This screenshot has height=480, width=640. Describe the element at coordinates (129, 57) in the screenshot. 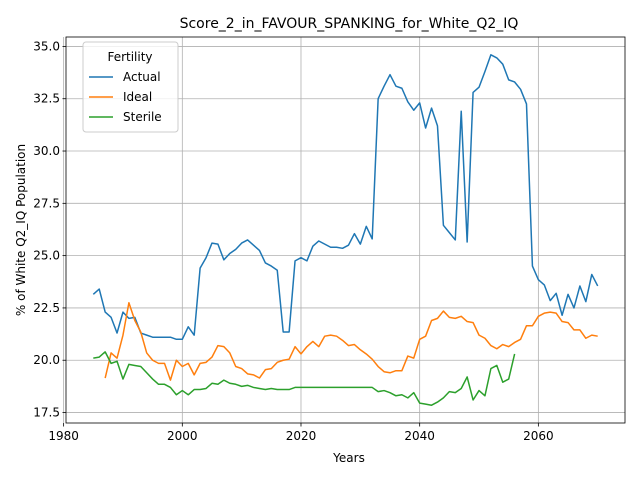

I see `legend-title: Fertility` at that location.